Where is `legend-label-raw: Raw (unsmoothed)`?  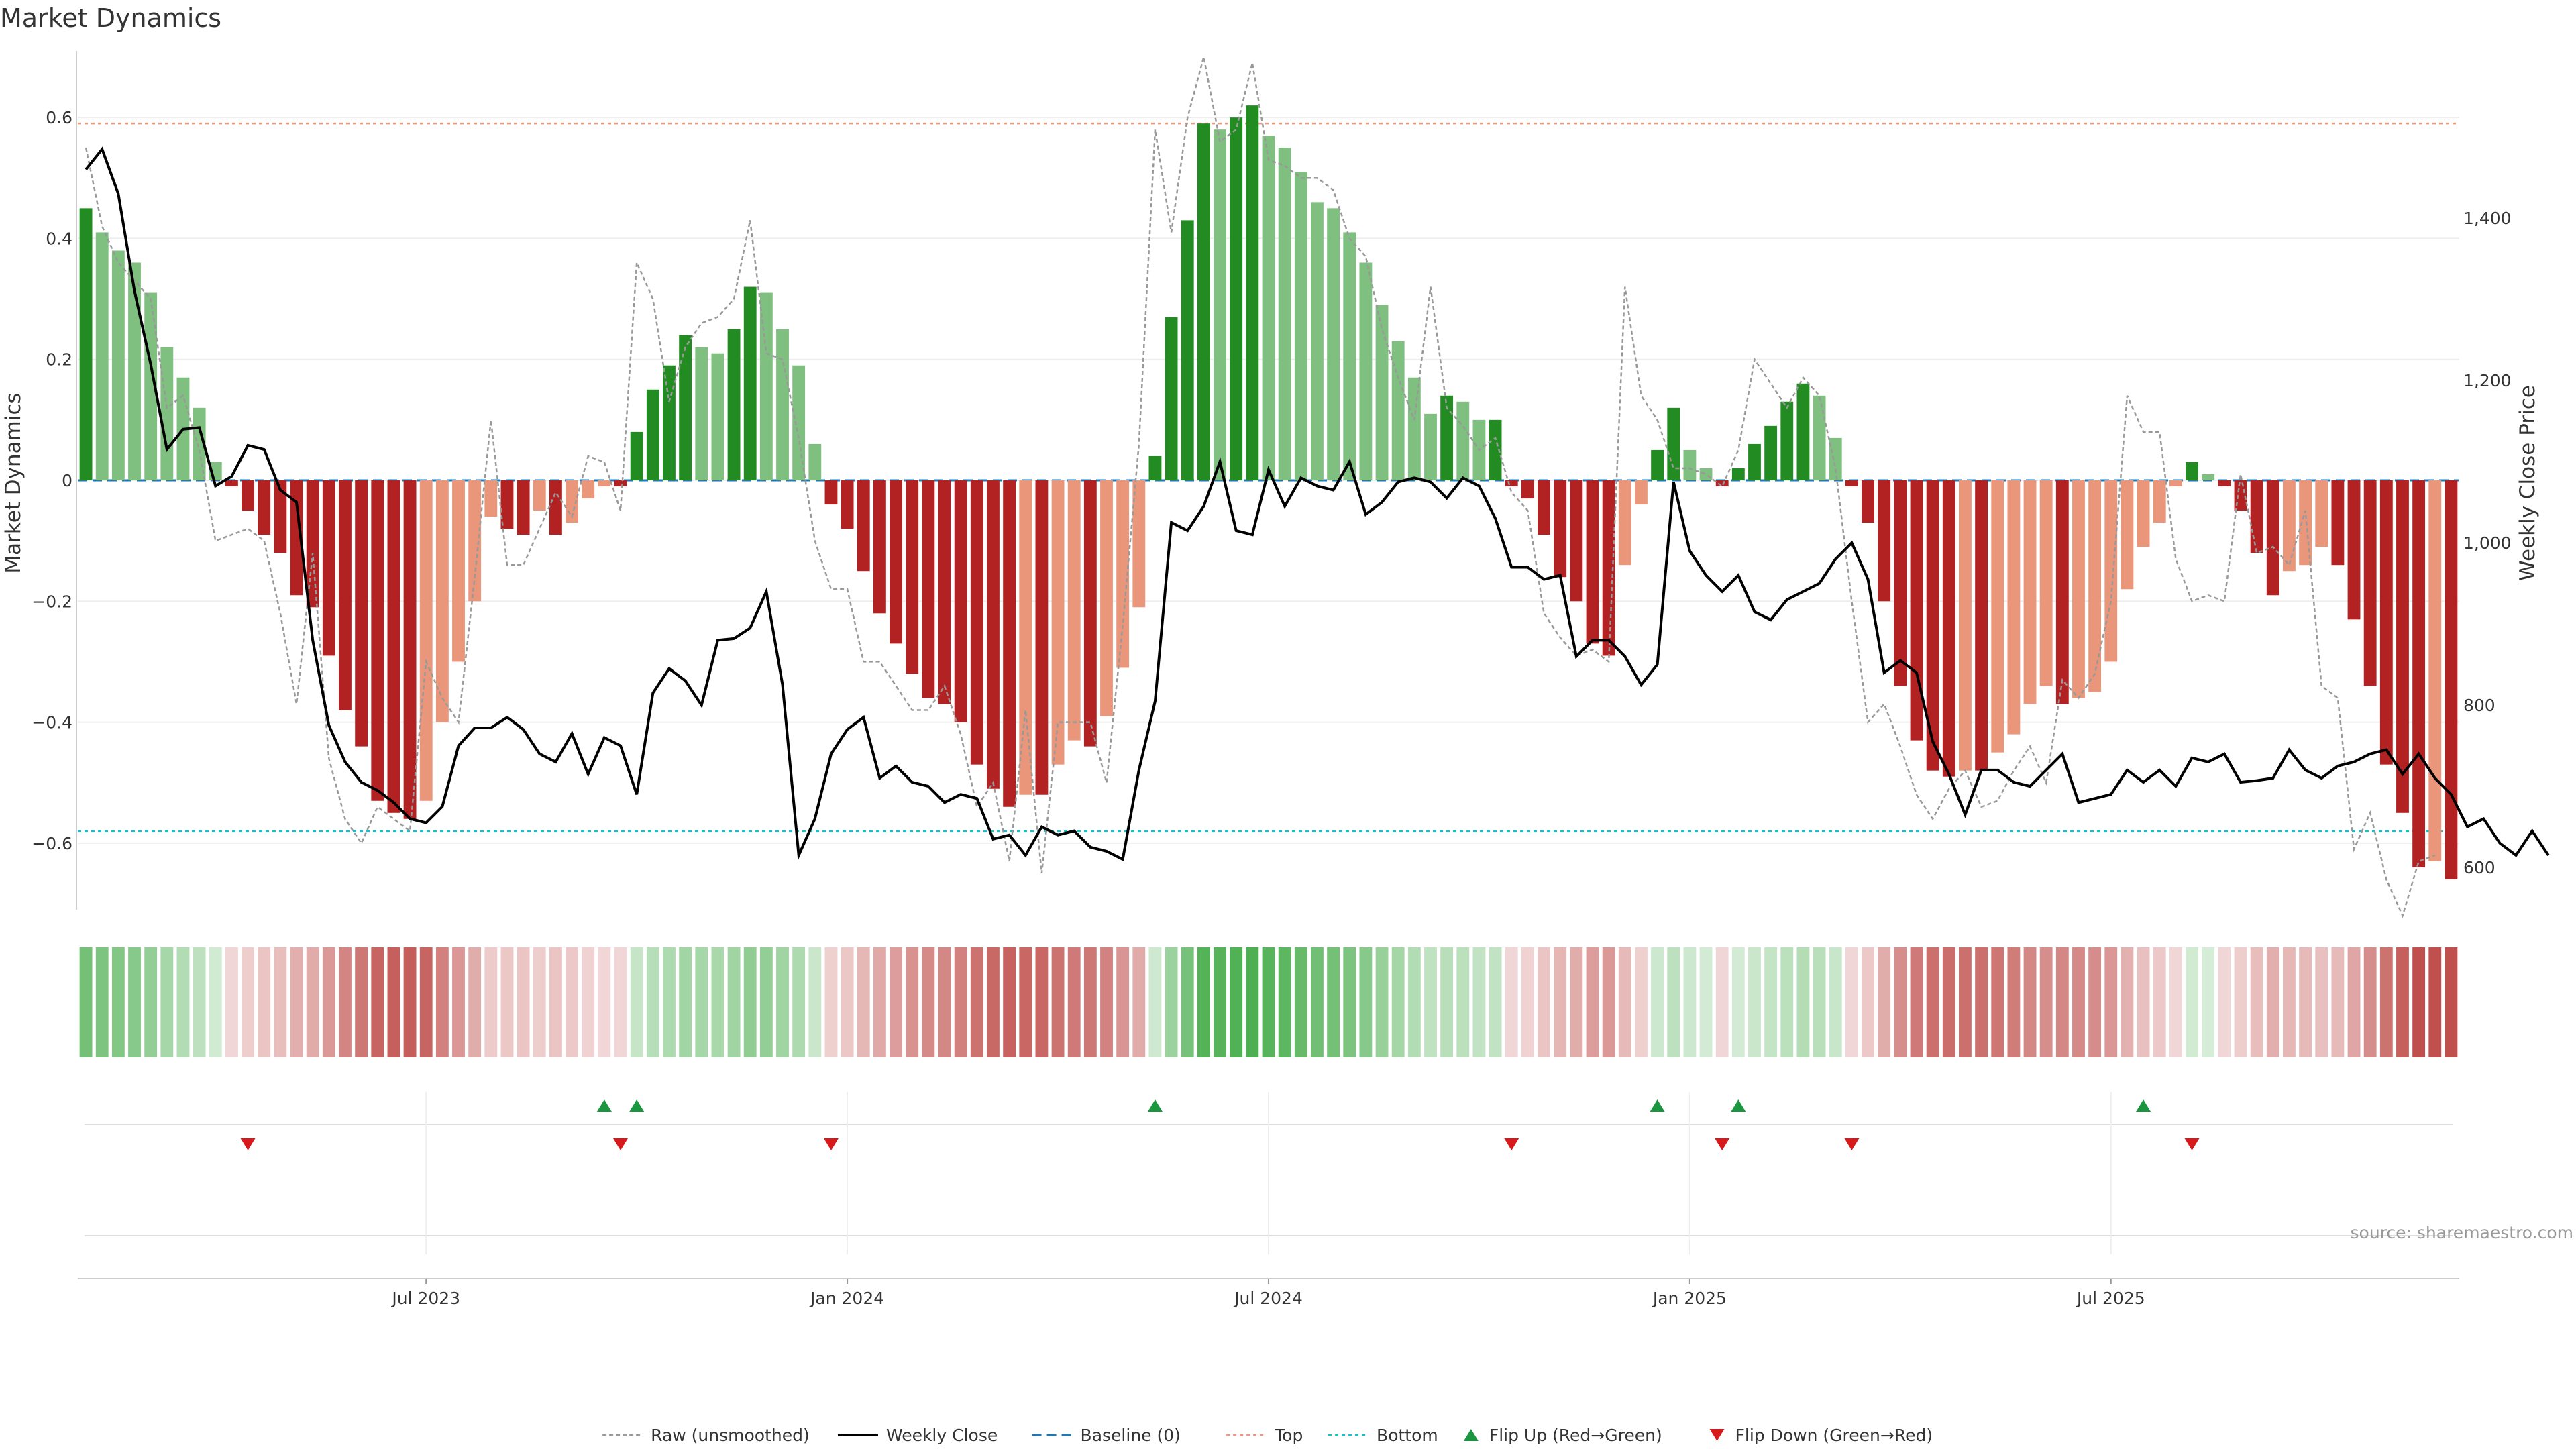
legend-label-raw: Raw (unsmoothed) is located at coordinates (730, 1435).